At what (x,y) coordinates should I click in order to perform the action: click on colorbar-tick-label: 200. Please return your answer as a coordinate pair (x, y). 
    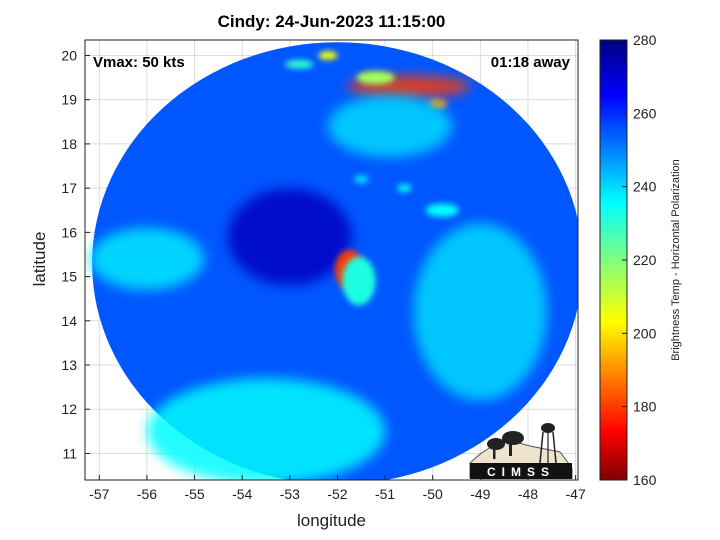
    Looking at the image, I should click on (645, 333).